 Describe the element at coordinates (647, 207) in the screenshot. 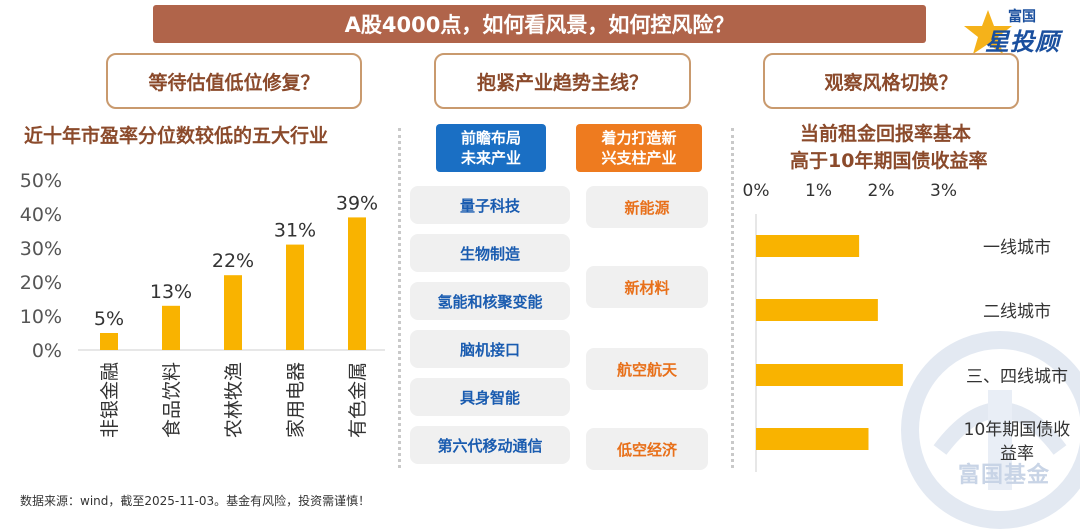

I see `emerging-item-new-energy: 新能源` at that location.